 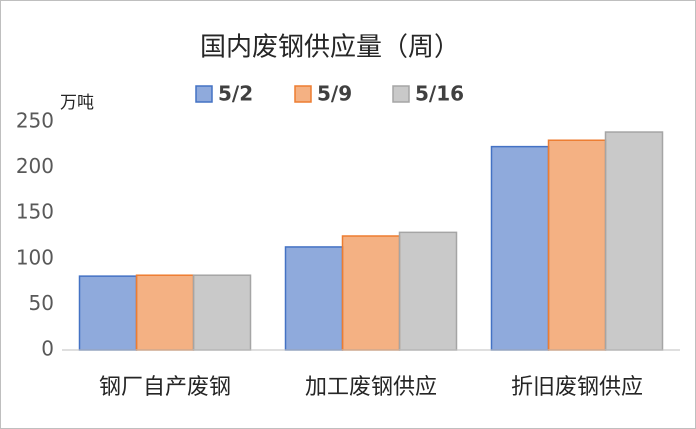 I want to click on y-tick-label: 150, so click(x=35, y=212).